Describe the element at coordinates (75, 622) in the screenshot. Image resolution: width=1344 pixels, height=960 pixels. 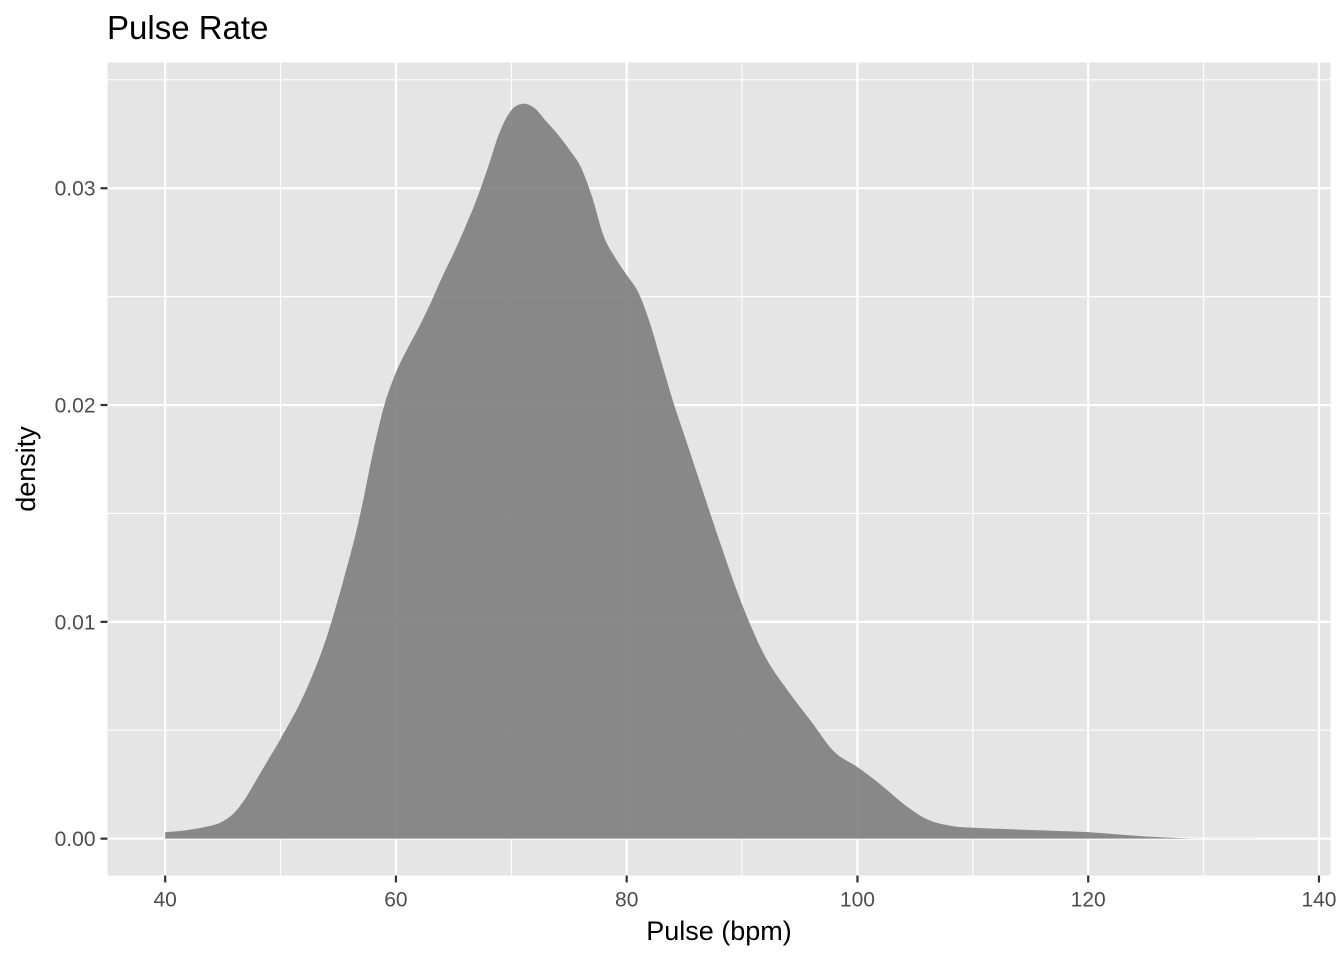
I see `y-tick-label: 0.01` at that location.